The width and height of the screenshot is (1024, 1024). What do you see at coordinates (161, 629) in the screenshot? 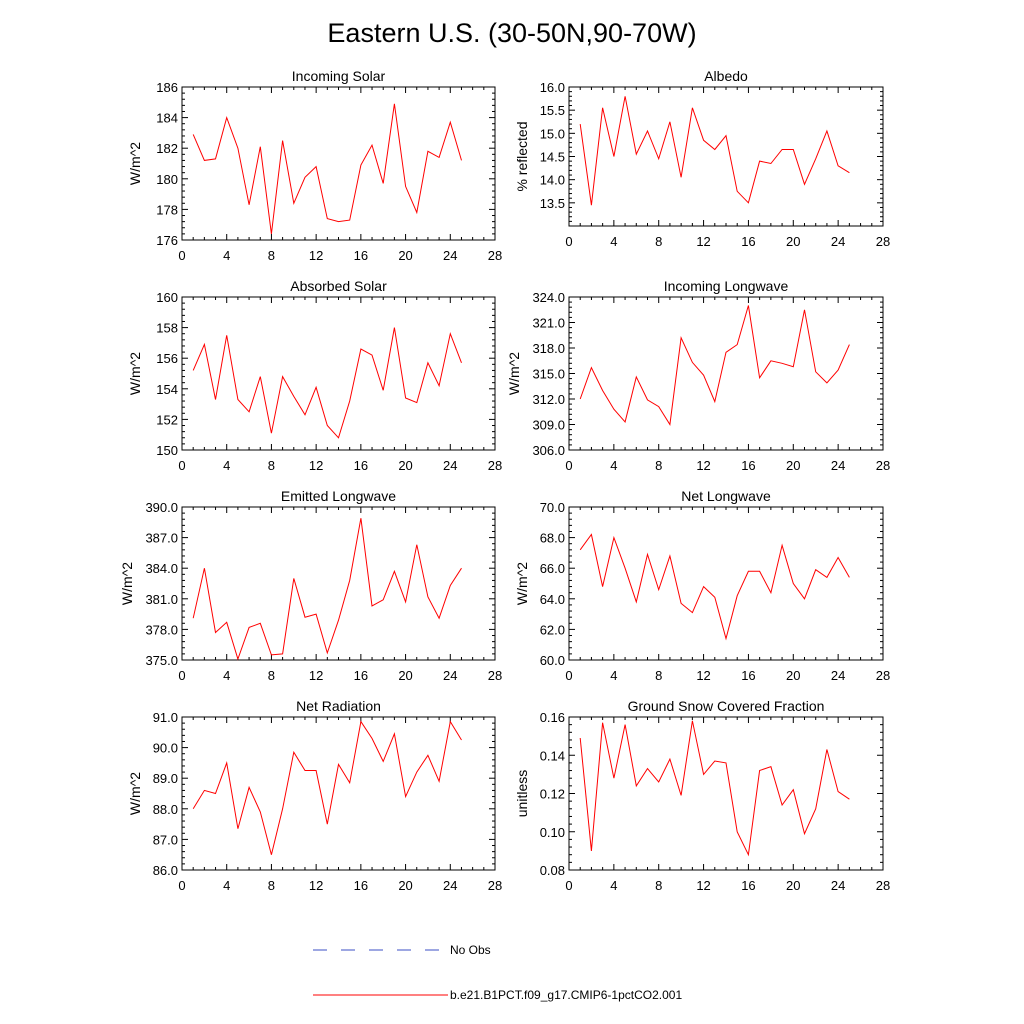
I see `y-tick-label: 378.0` at bounding box center [161, 629].